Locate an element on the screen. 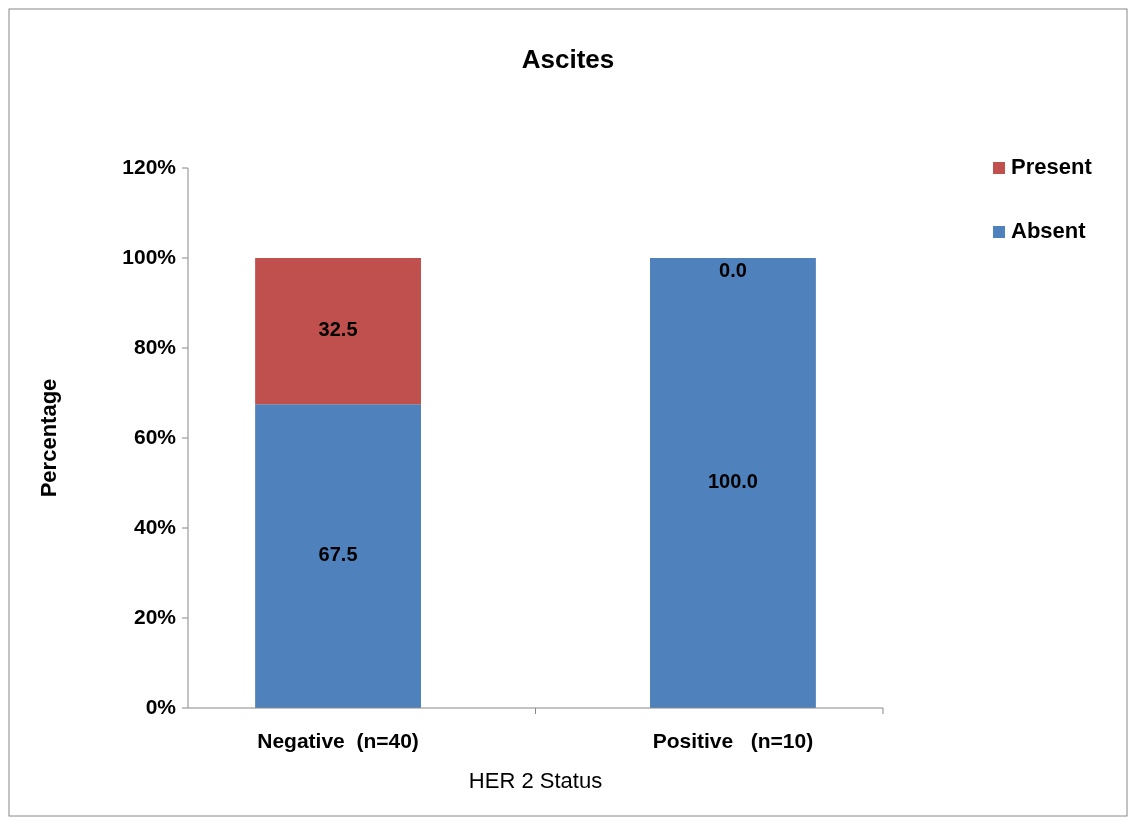 The height and width of the screenshot is (825, 1136). y-tick-label: 0% is located at coordinates (161, 706).